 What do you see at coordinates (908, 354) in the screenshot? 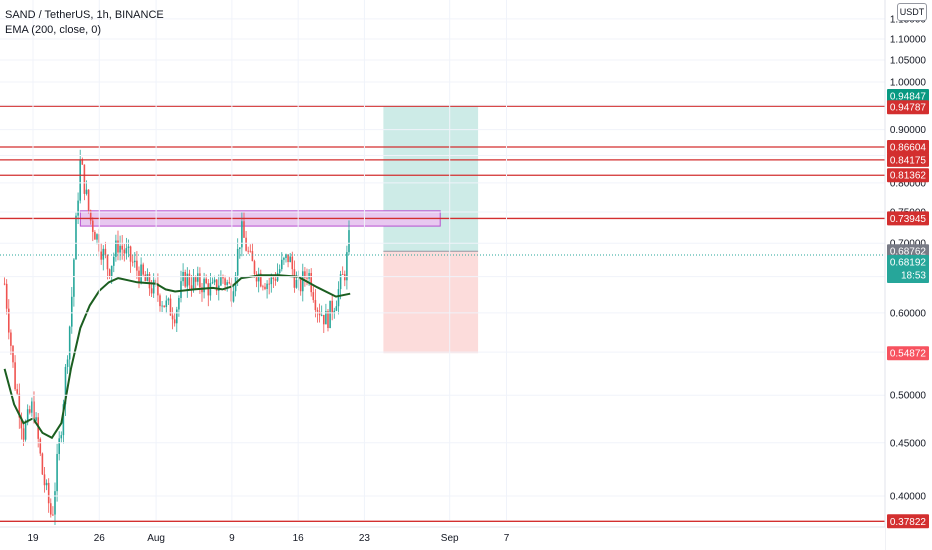
I see `price-label-text: 0.54872` at bounding box center [908, 354].